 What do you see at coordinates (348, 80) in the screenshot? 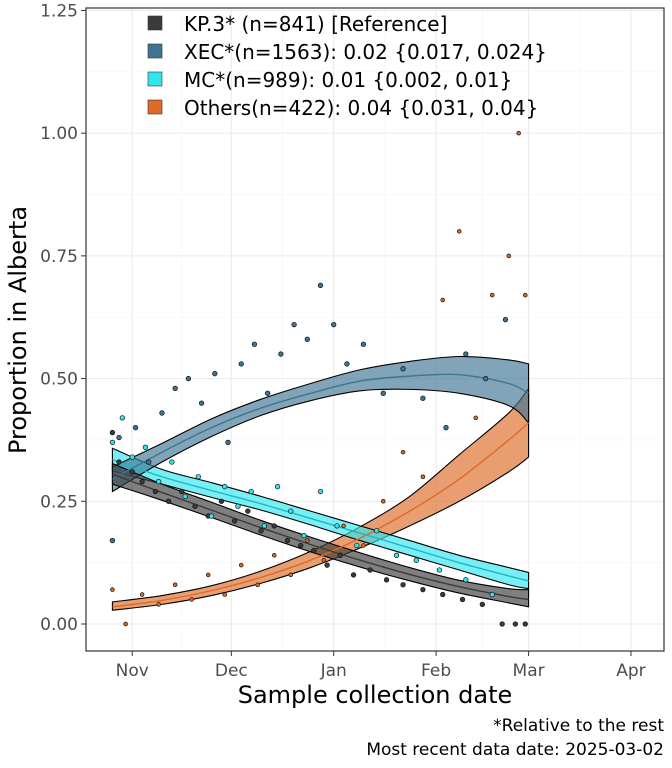
I see `legend-label: MC*(n=989): 0.01 {0.002, 0.01}` at bounding box center [348, 80].